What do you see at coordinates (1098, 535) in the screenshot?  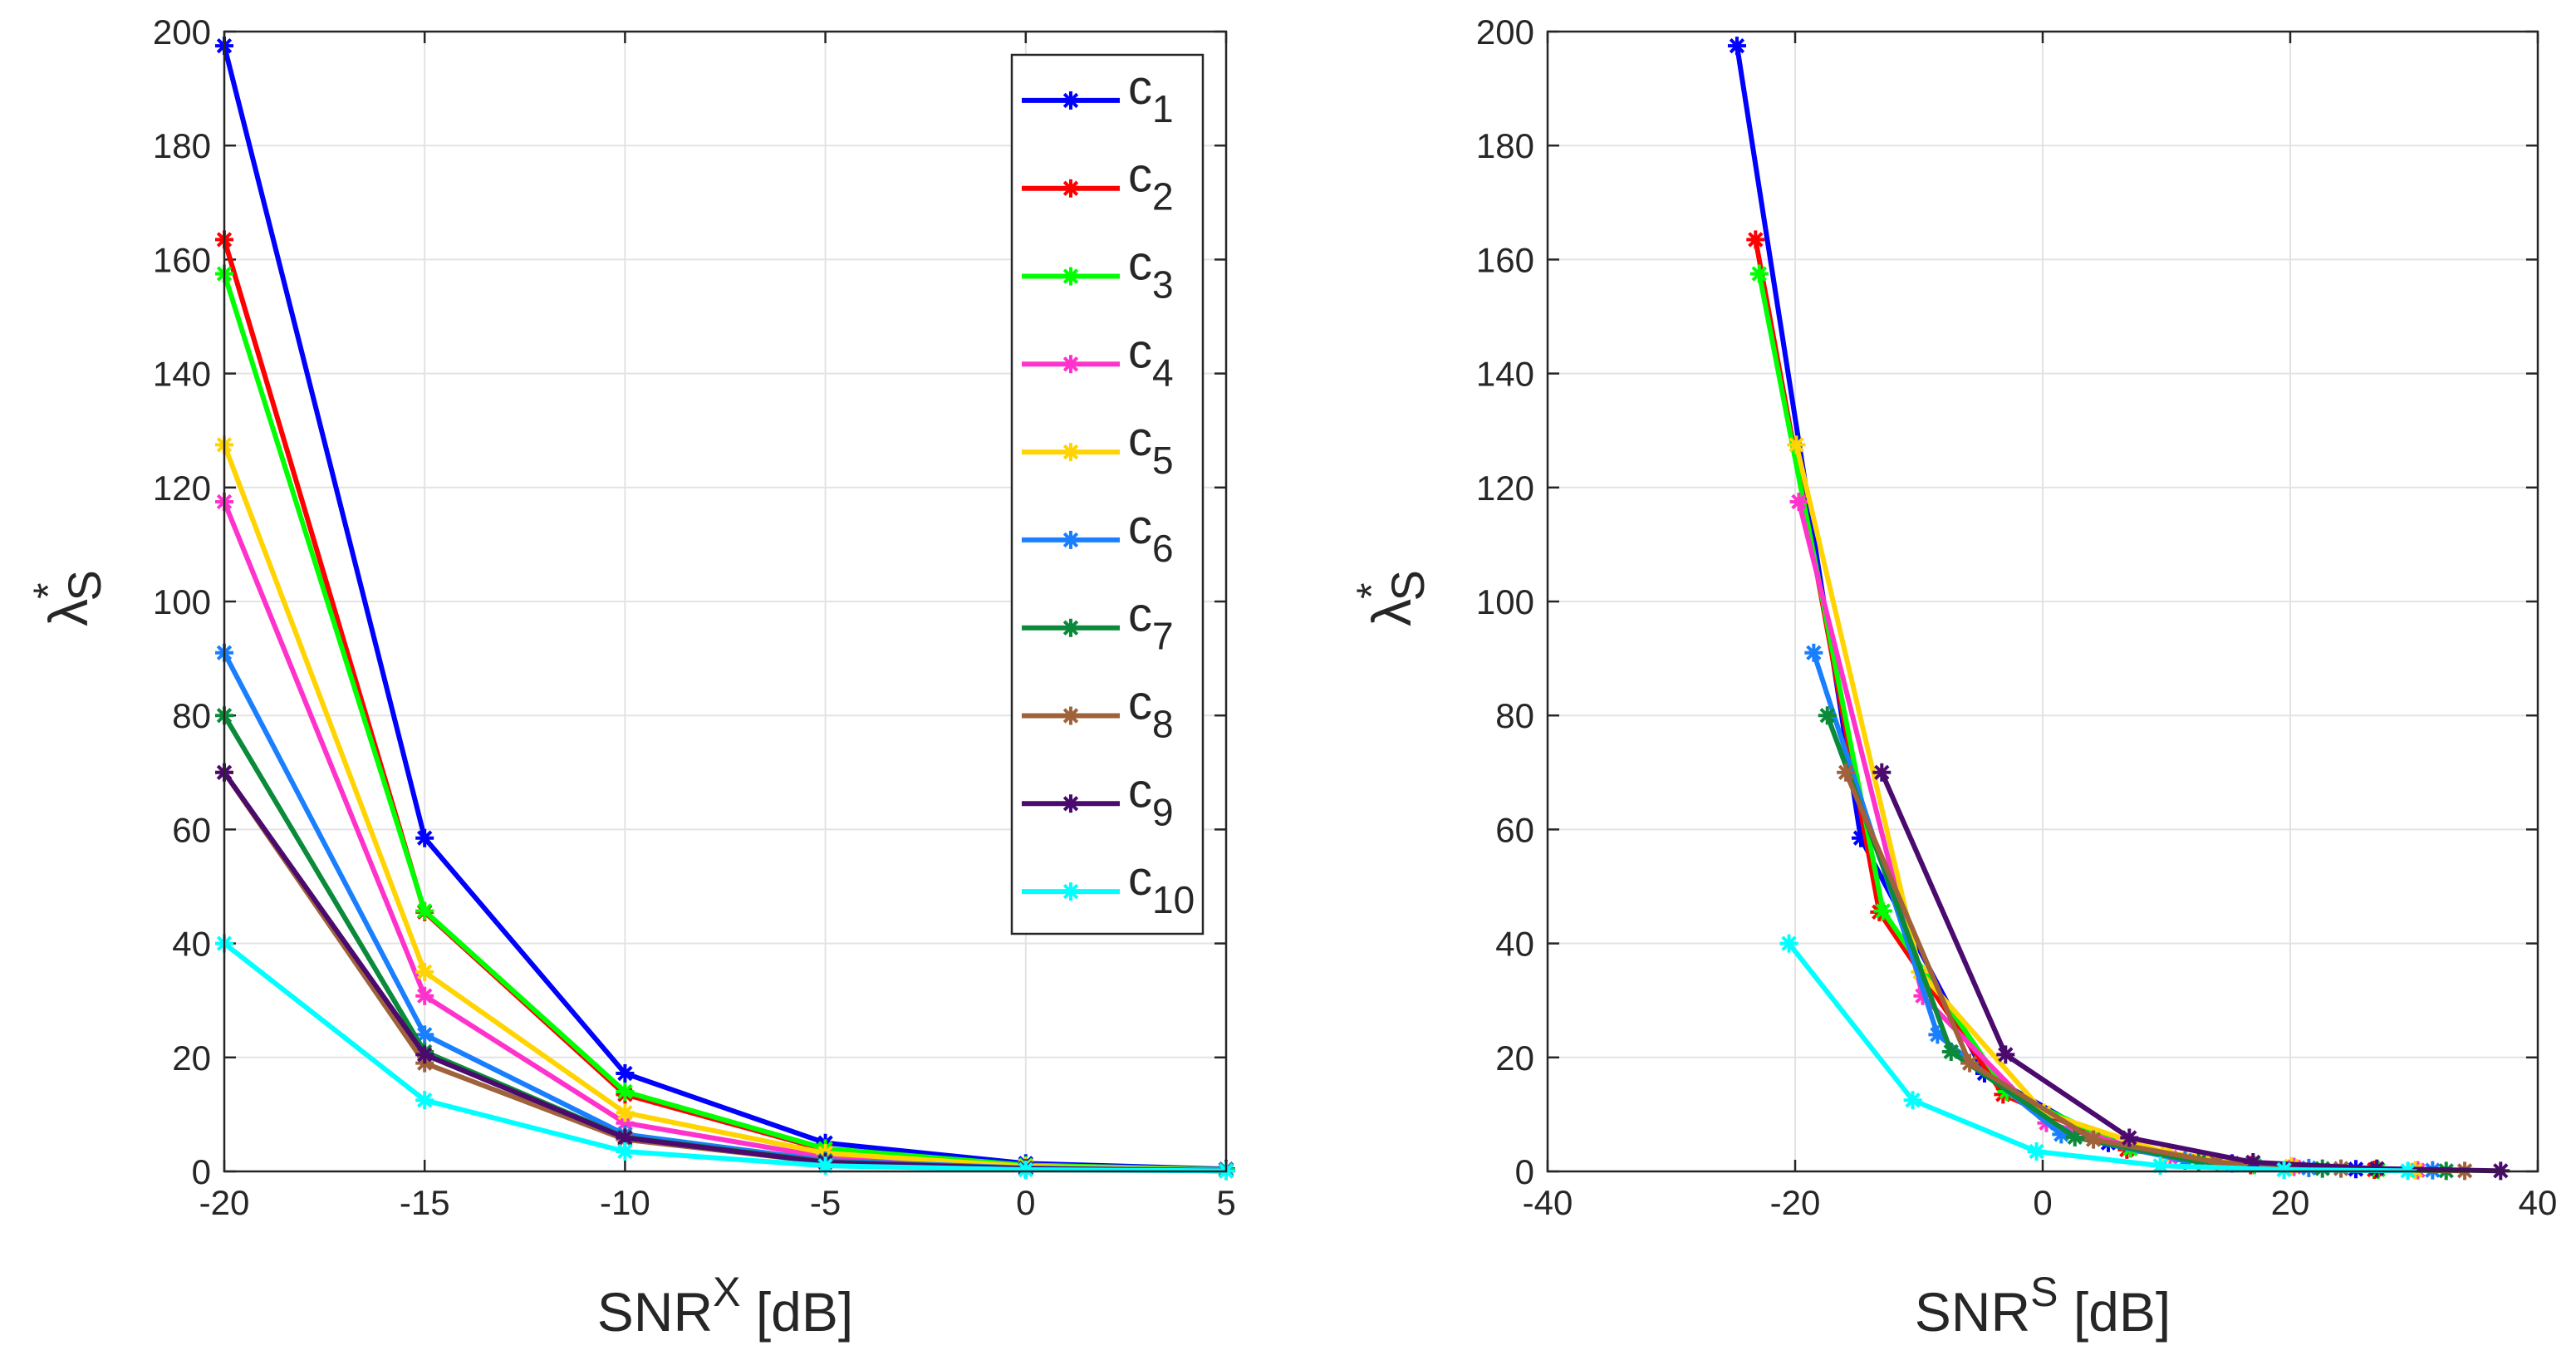 I see `legend-item-6: c6` at bounding box center [1098, 535].